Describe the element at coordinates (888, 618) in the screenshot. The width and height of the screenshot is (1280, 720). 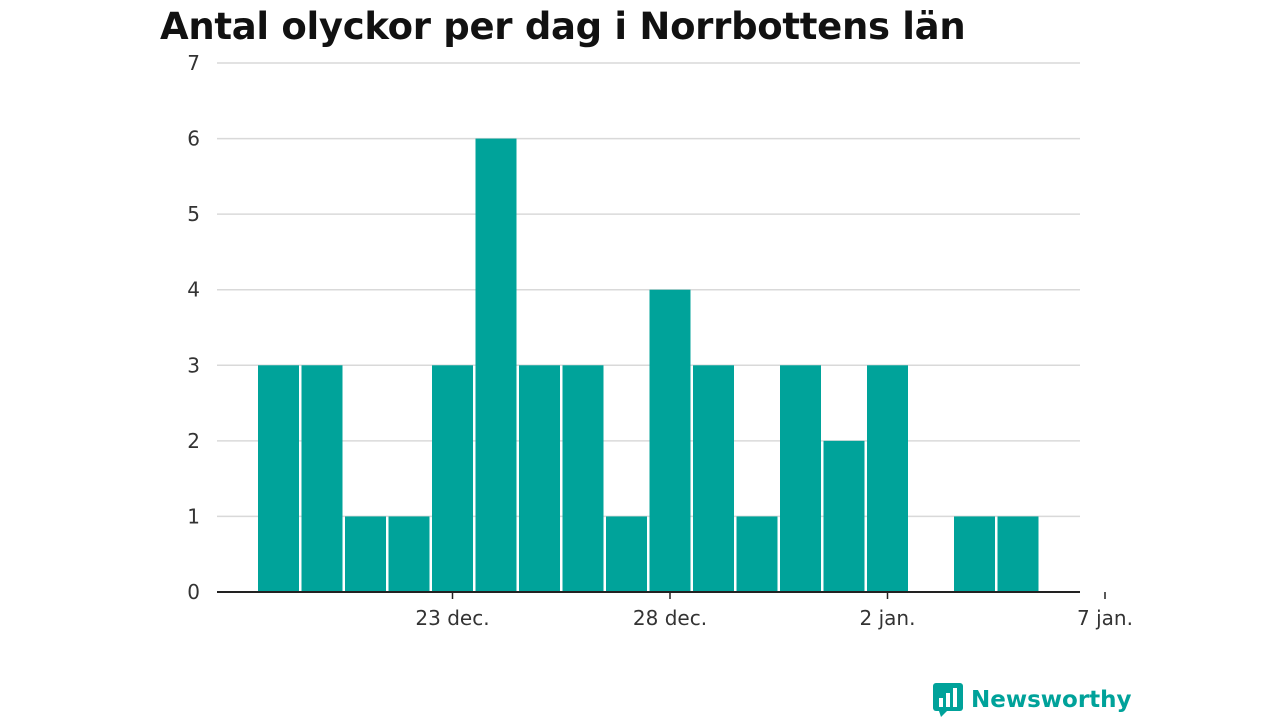
I see `x-tick-label: 2 jan.` at that location.